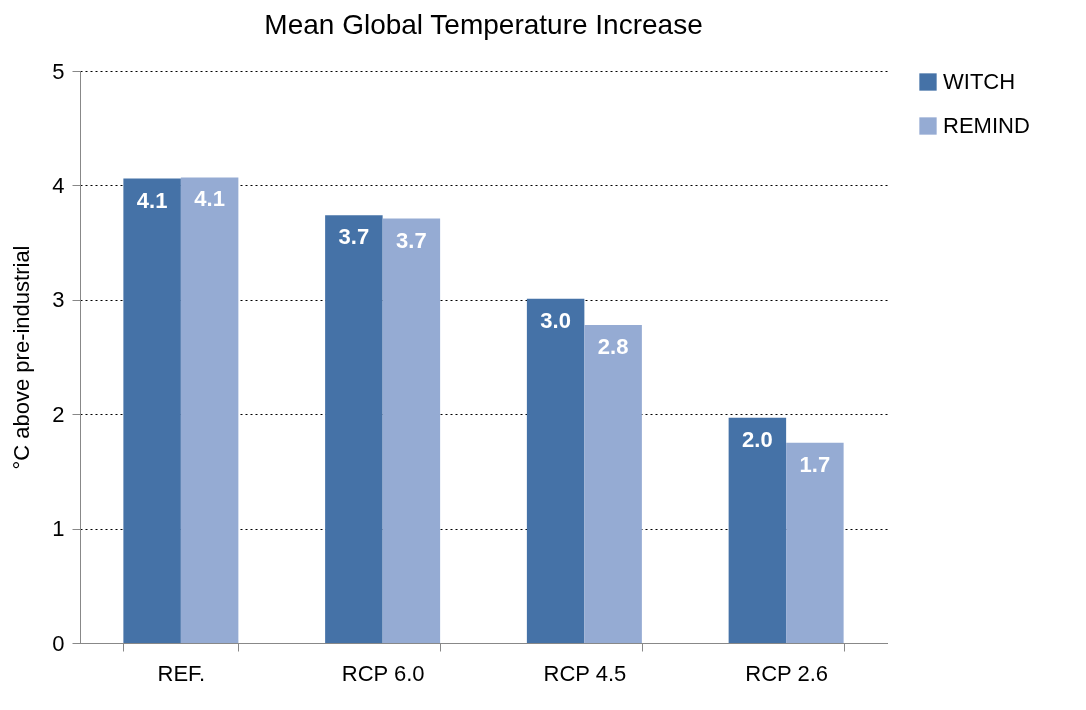 The image size is (1086, 710). What do you see at coordinates (815, 464) in the screenshot?
I see `data-label: 1.7` at bounding box center [815, 464].